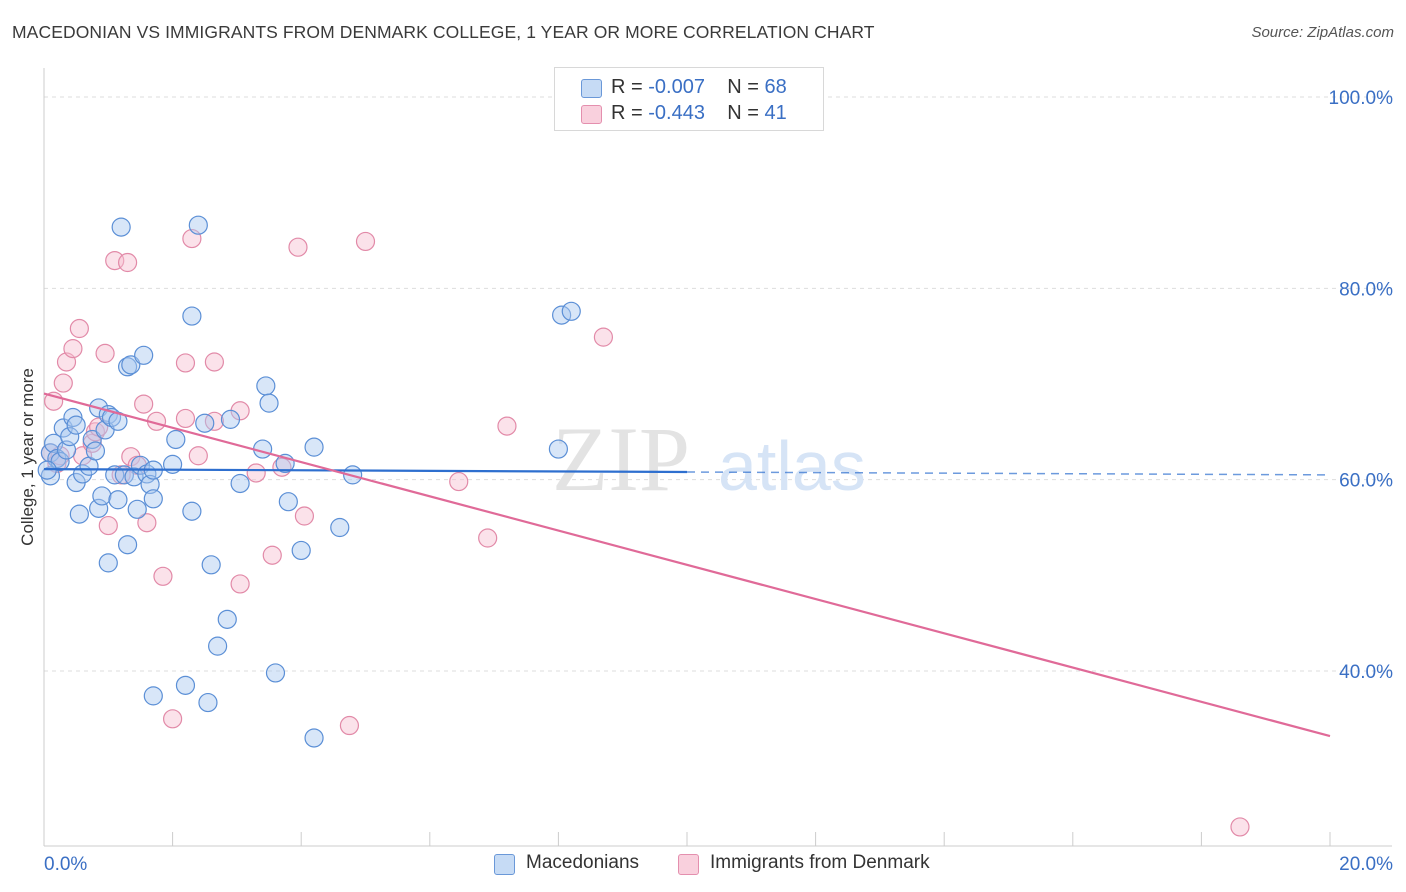 The width and height of the screenshot is (1406, 892). Describe the element at coordinates (676, 87) in the screenshot. I see `legend-r-value: -0.007` at that location.